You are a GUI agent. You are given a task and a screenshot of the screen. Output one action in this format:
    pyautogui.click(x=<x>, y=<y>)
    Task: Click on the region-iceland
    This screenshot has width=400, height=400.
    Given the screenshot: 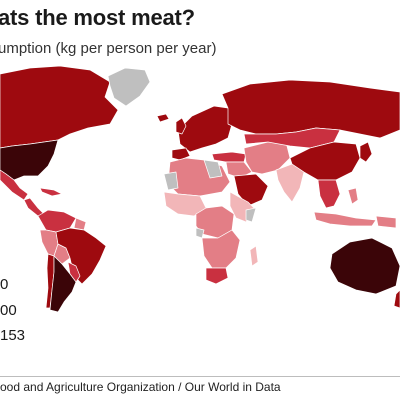 What is the action you would take?
    pyautogui.click(x=163, y=118)
    